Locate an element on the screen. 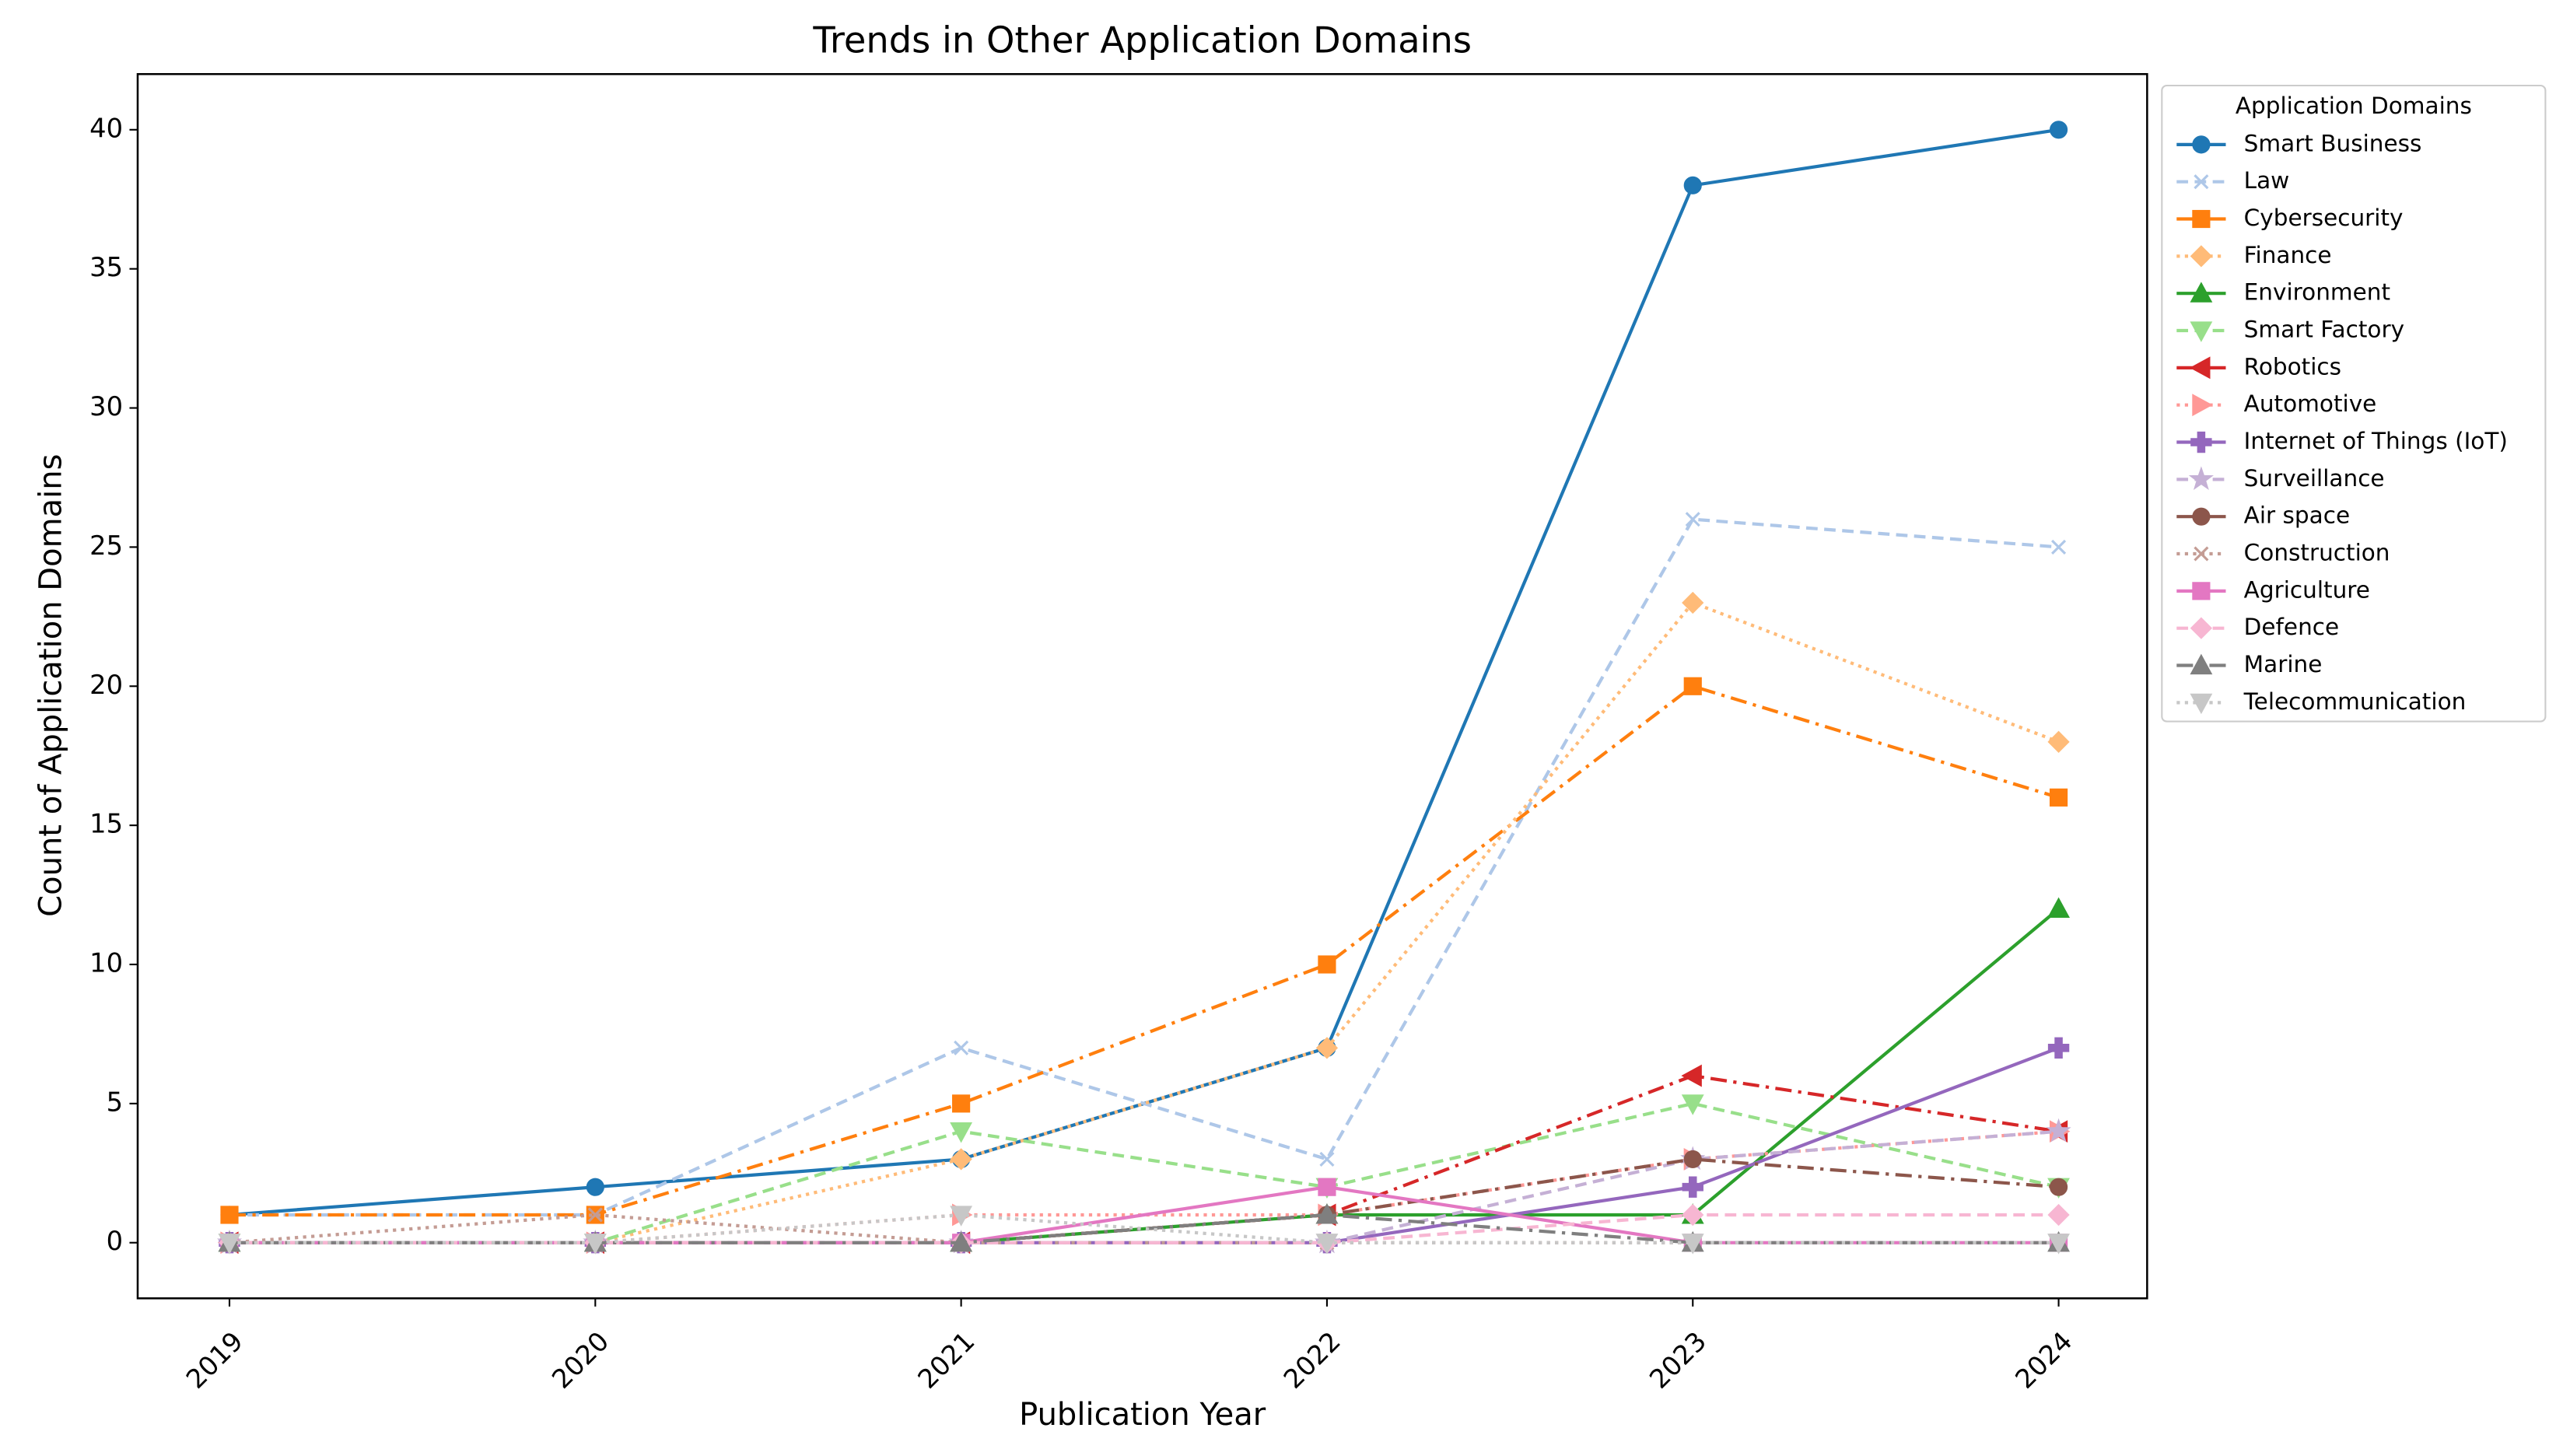 The height and width of the screenshot is (1456, 2570). legend-label: Law is located at coordinates (2267, 180).